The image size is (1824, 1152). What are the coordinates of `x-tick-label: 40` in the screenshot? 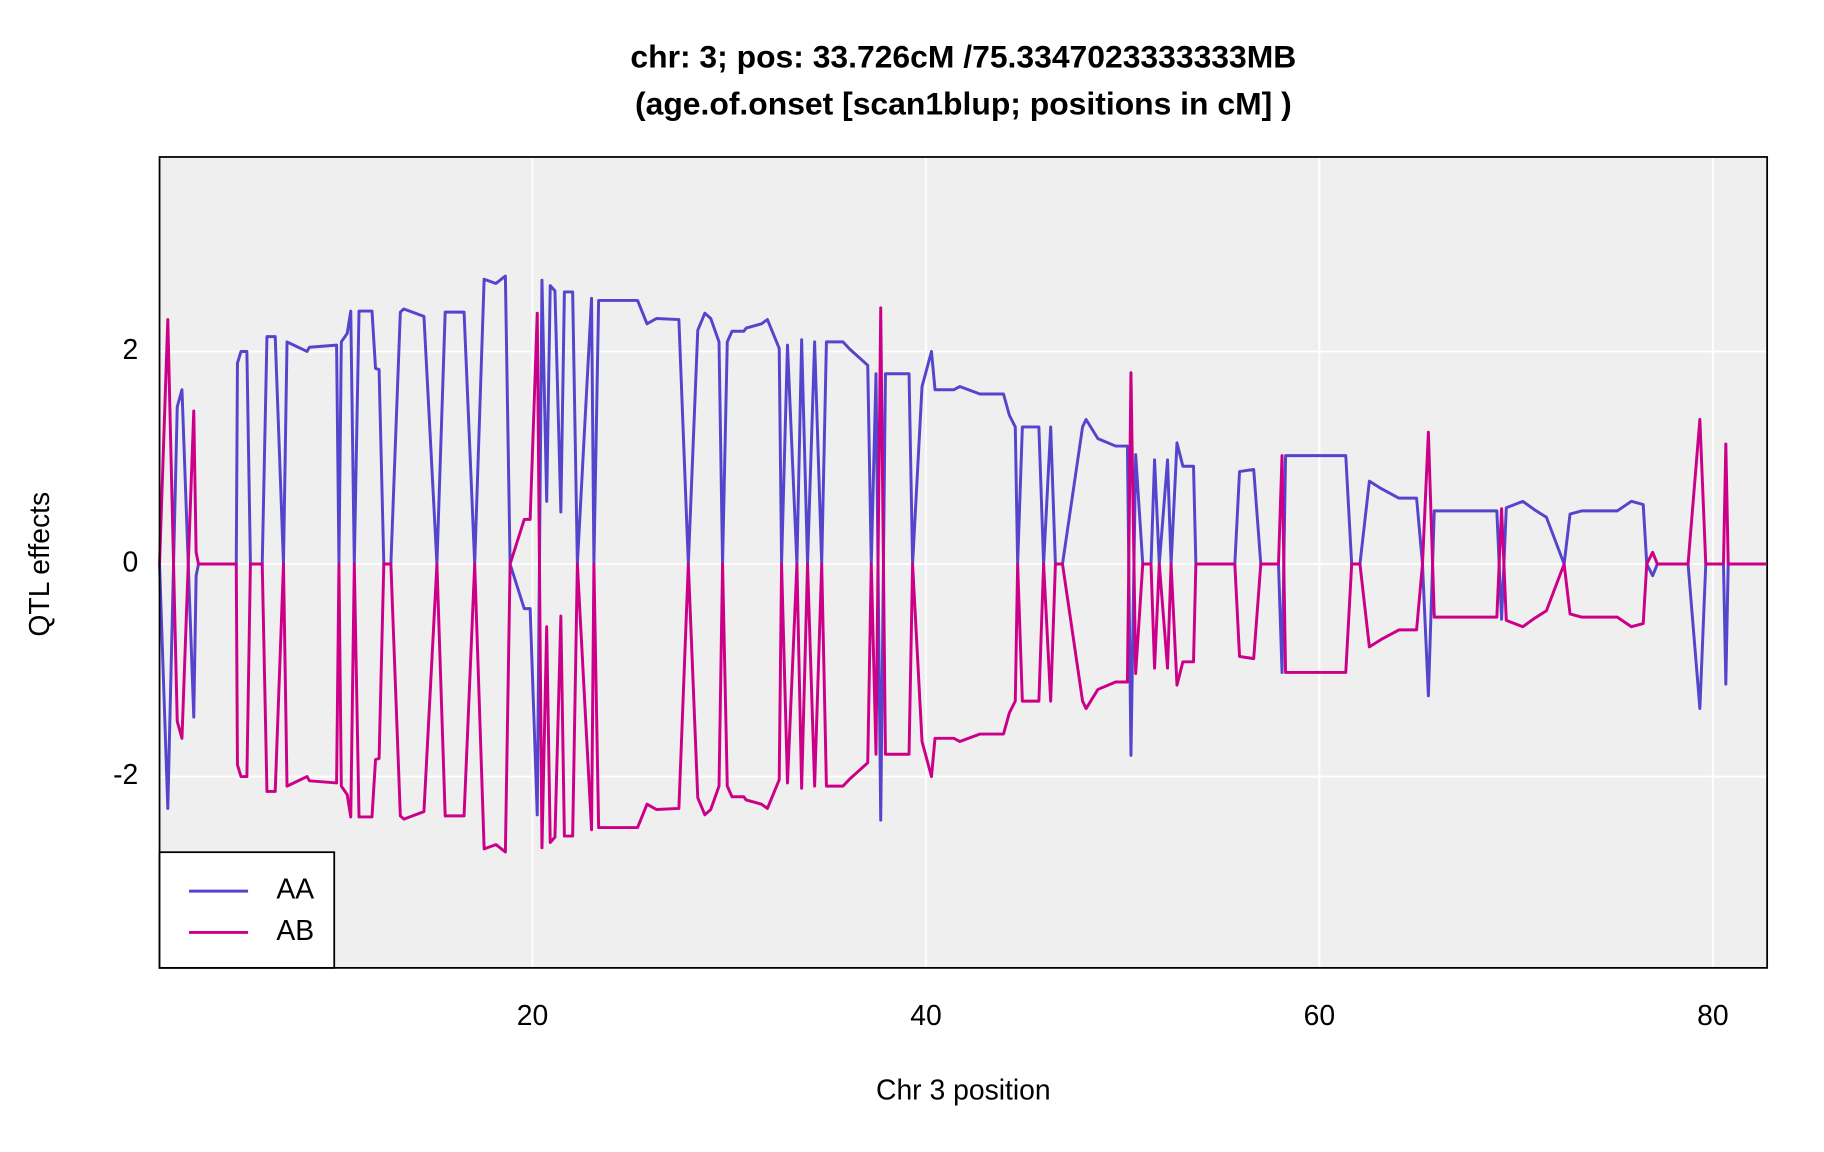 It's located at (926, 1016).